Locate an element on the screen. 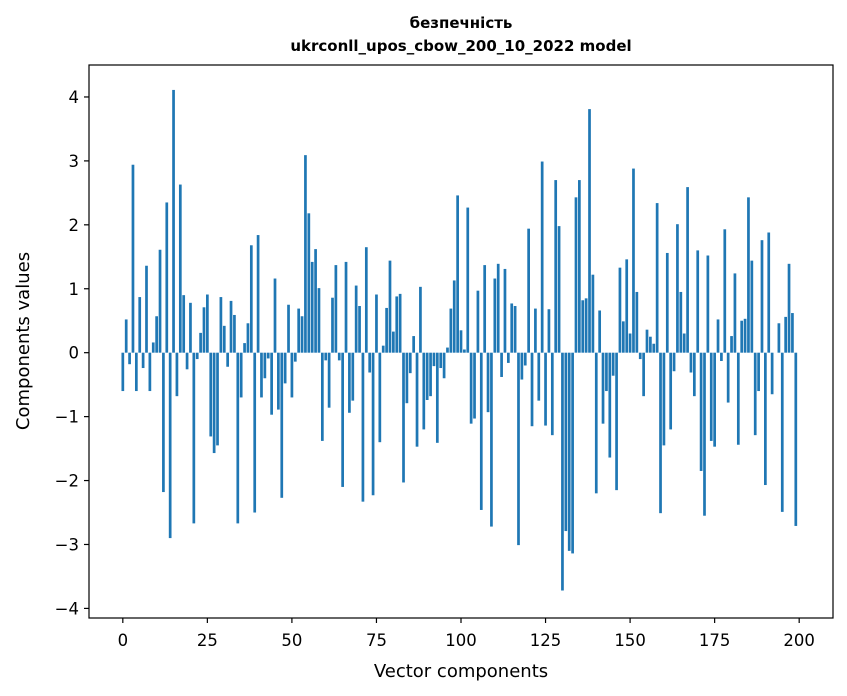 This screenshot has height=696, width=847. y-tick-label: 3 is located at coordinates (74, 161).